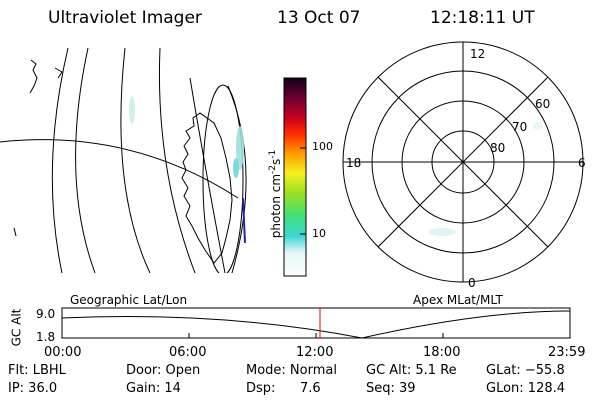 The width and height of the screenshot is (600, 400). Describe the element at coordinates (37, 370) in the screenshot. I see `filter-info: Flt: LBHL` at that location.